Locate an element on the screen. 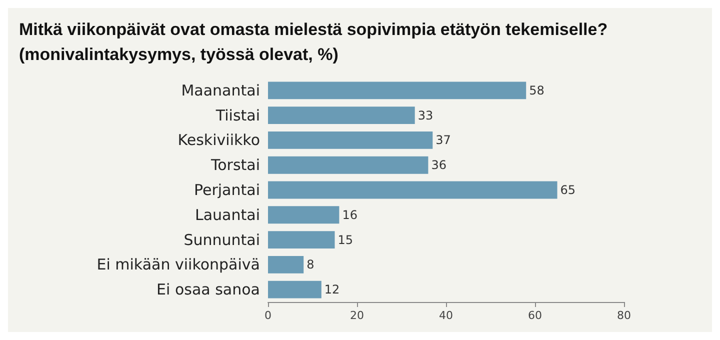  x-tick-label: 20 is located at coordinates (357, 315).